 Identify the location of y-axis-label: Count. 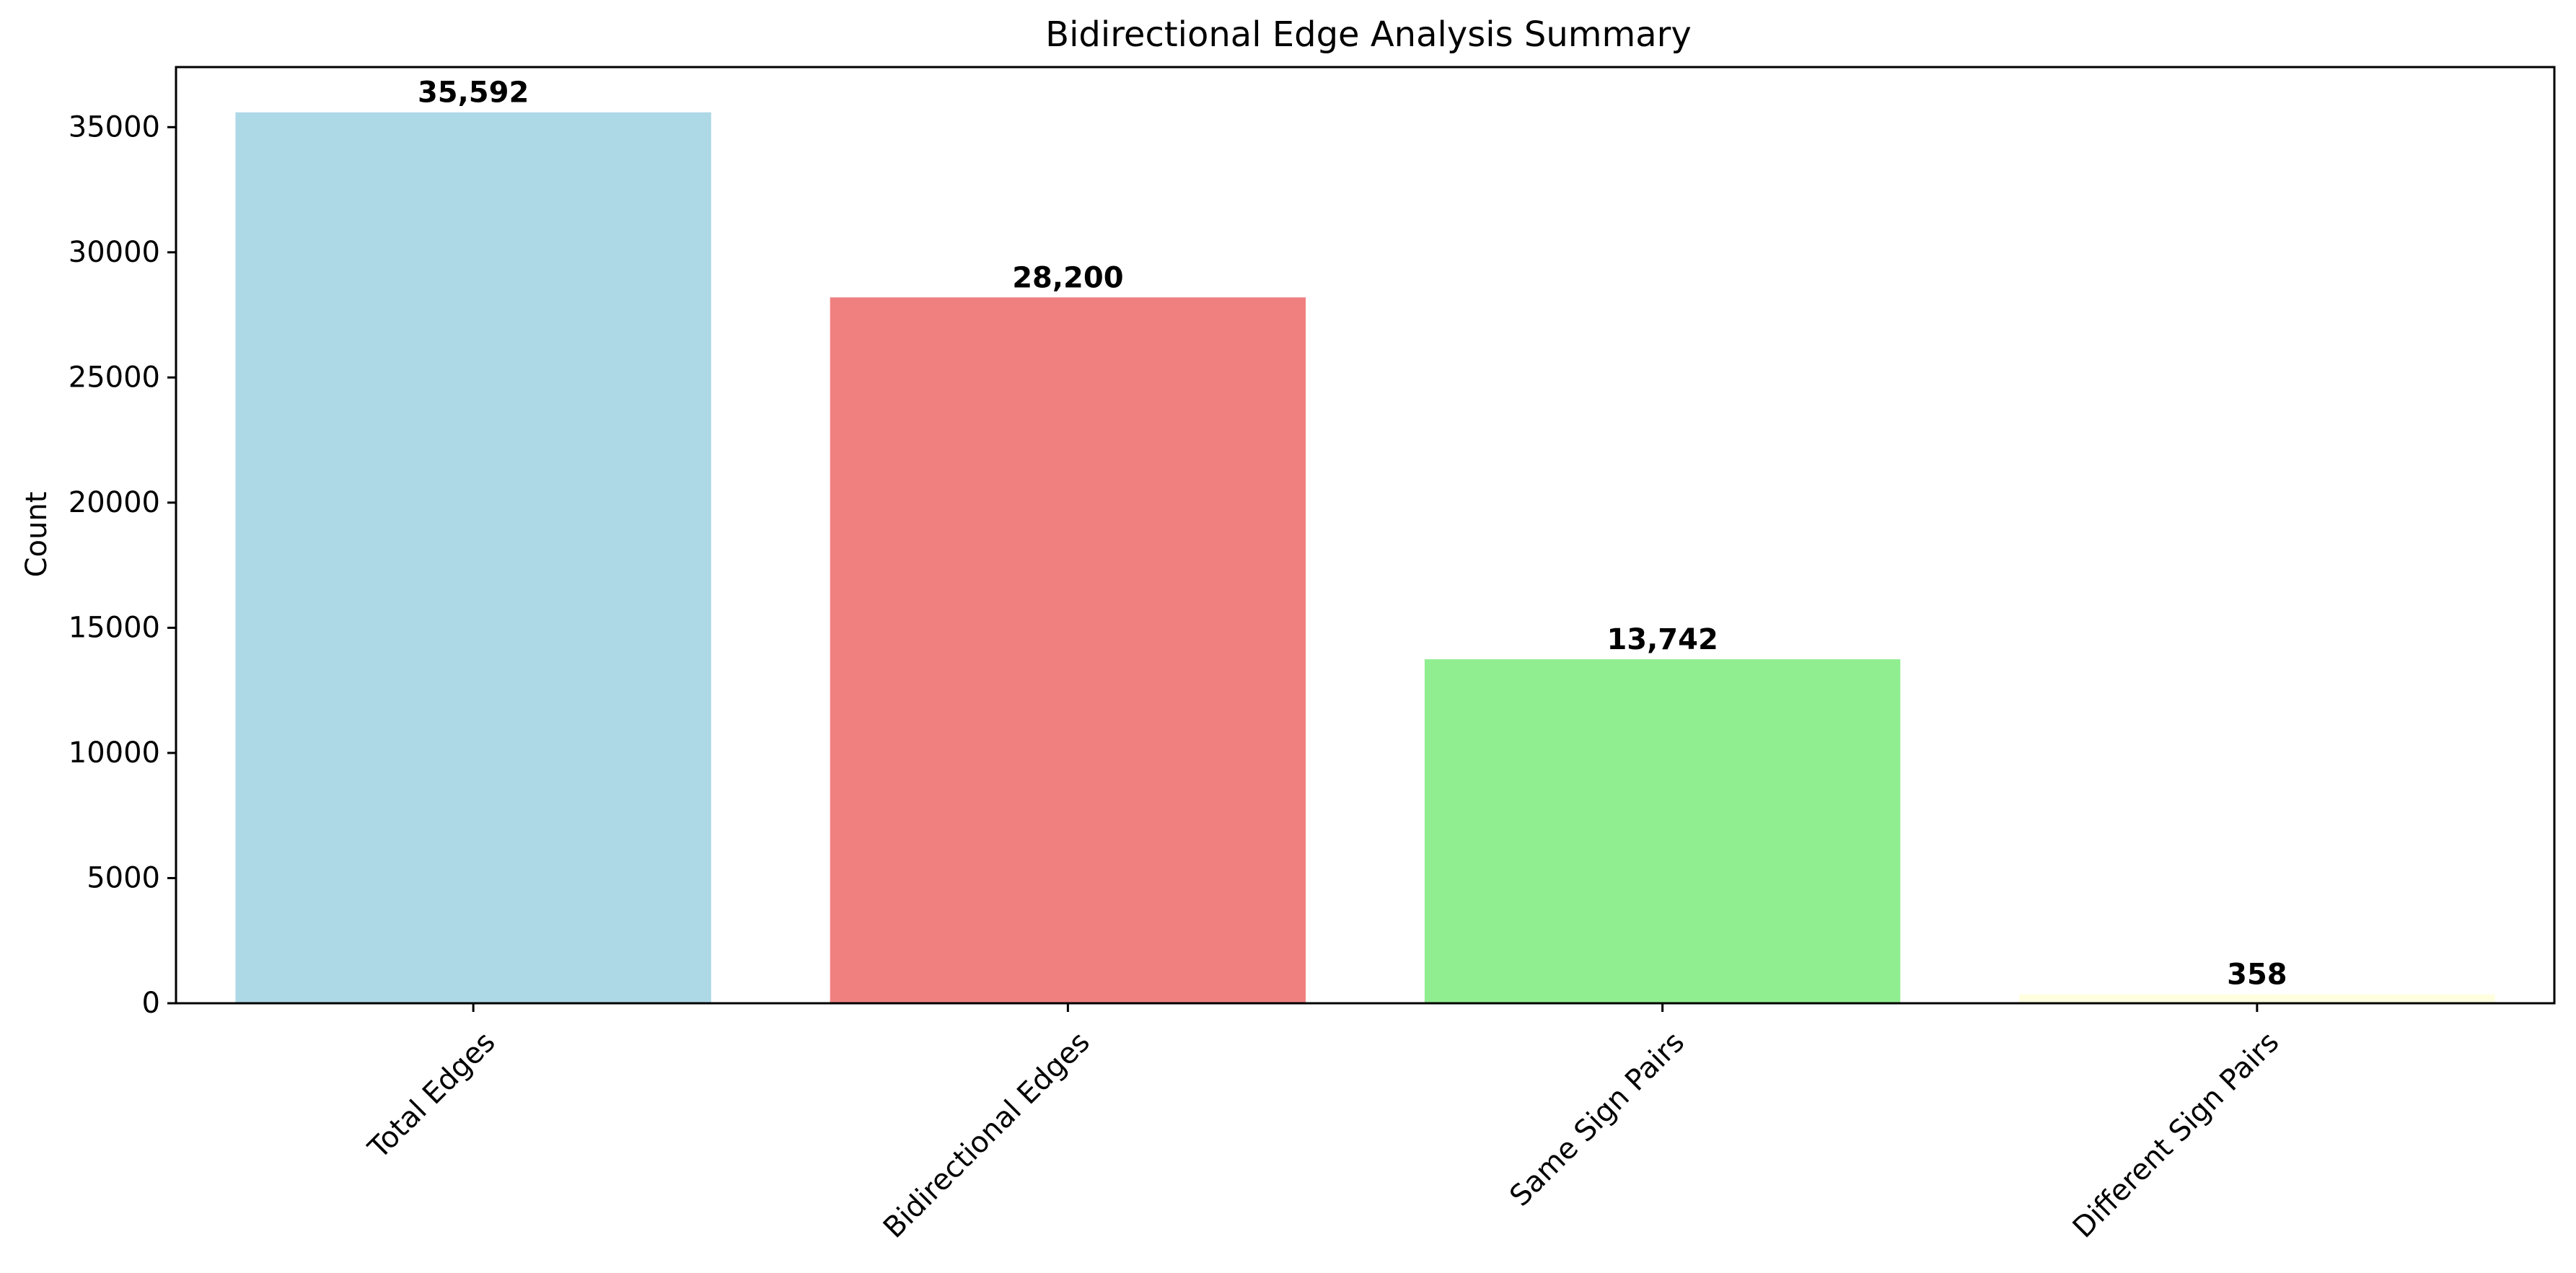
(36, 535).